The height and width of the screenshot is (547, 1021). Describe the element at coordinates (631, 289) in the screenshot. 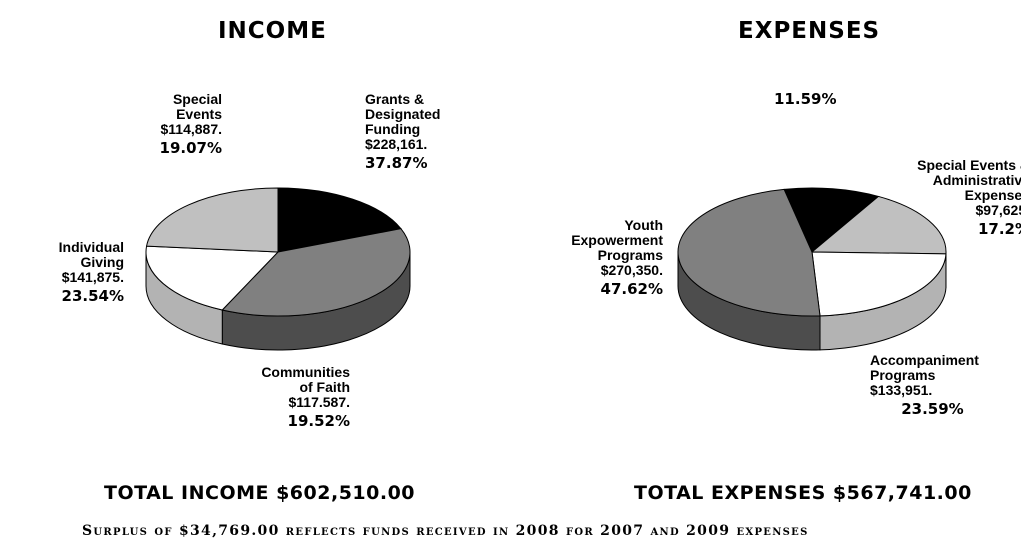

I see `expenses-youth-pct: 47.62%` at that location.